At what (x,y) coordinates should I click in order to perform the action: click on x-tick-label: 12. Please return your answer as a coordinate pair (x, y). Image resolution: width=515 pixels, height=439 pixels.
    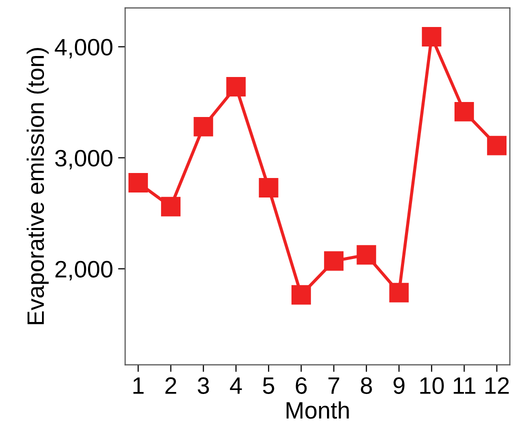
    Looking at the image, I should click on (497, 385).